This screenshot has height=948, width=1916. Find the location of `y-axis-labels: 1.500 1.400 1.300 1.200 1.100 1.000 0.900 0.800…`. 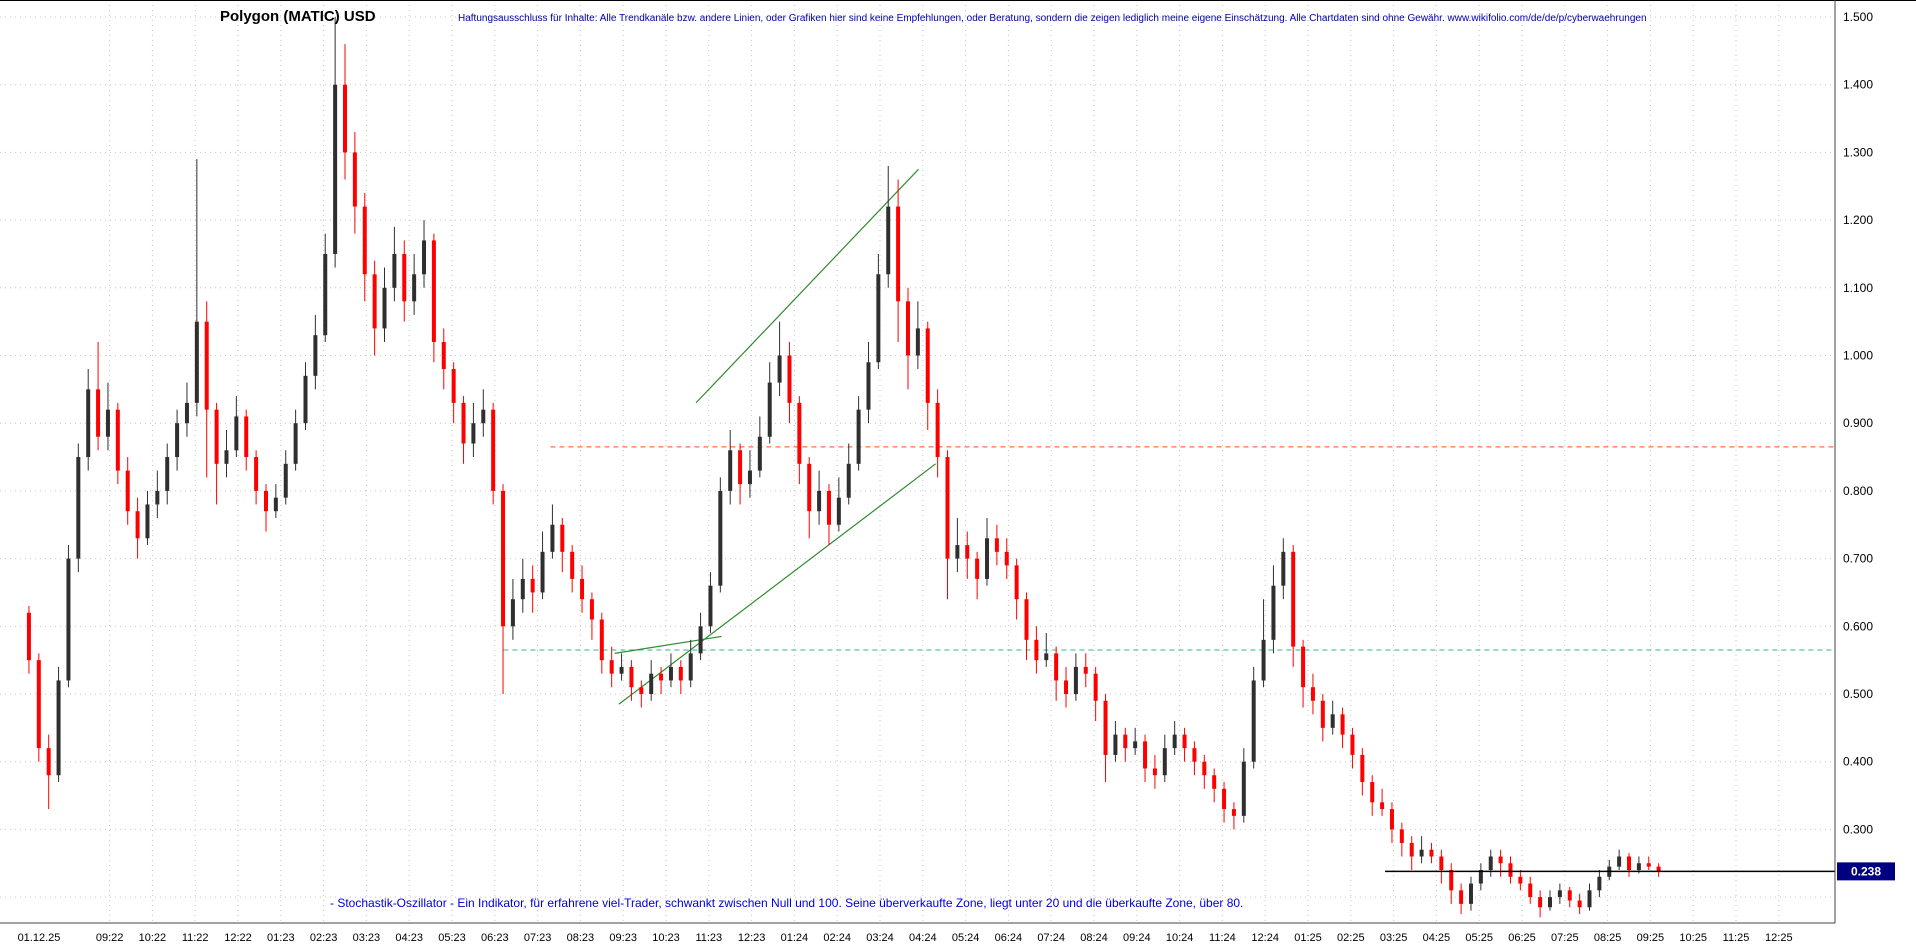

y-axis-labels: 1.500 1.400 1.300 1.200 1.100 1.000 0.900 0.800… is located at coordinates (1858, 423).